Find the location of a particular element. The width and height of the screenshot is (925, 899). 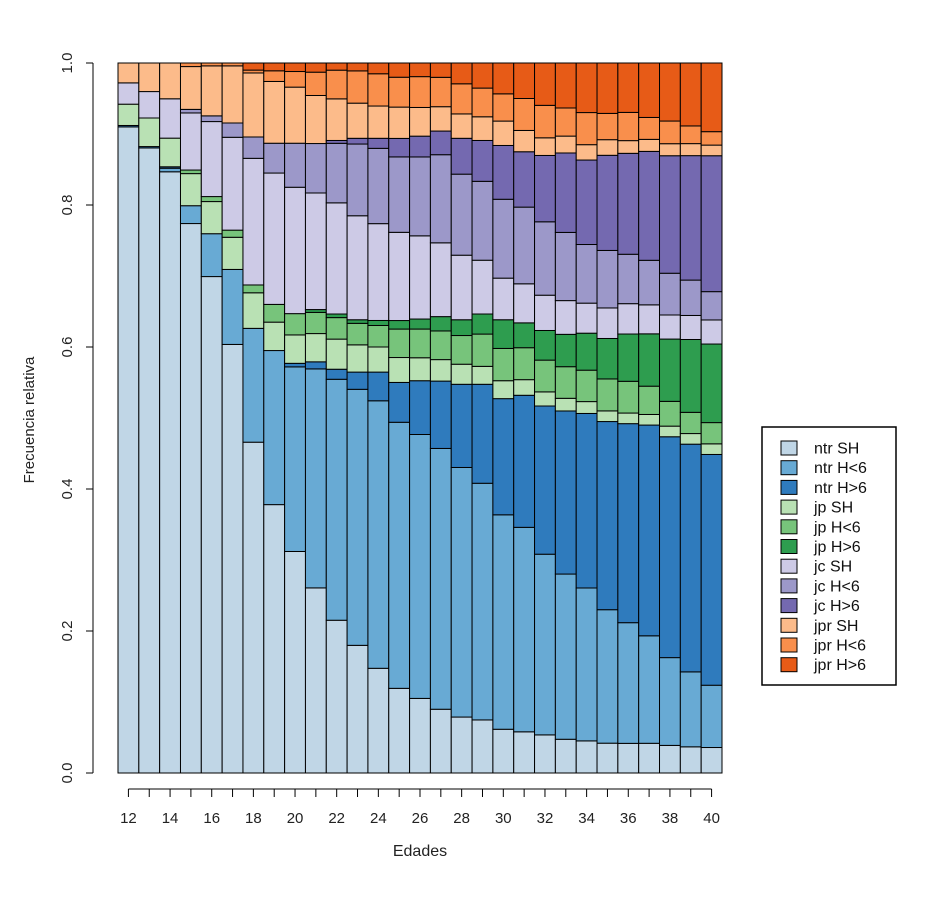

legend-label: jp SH is located at coordinates (833, 508).